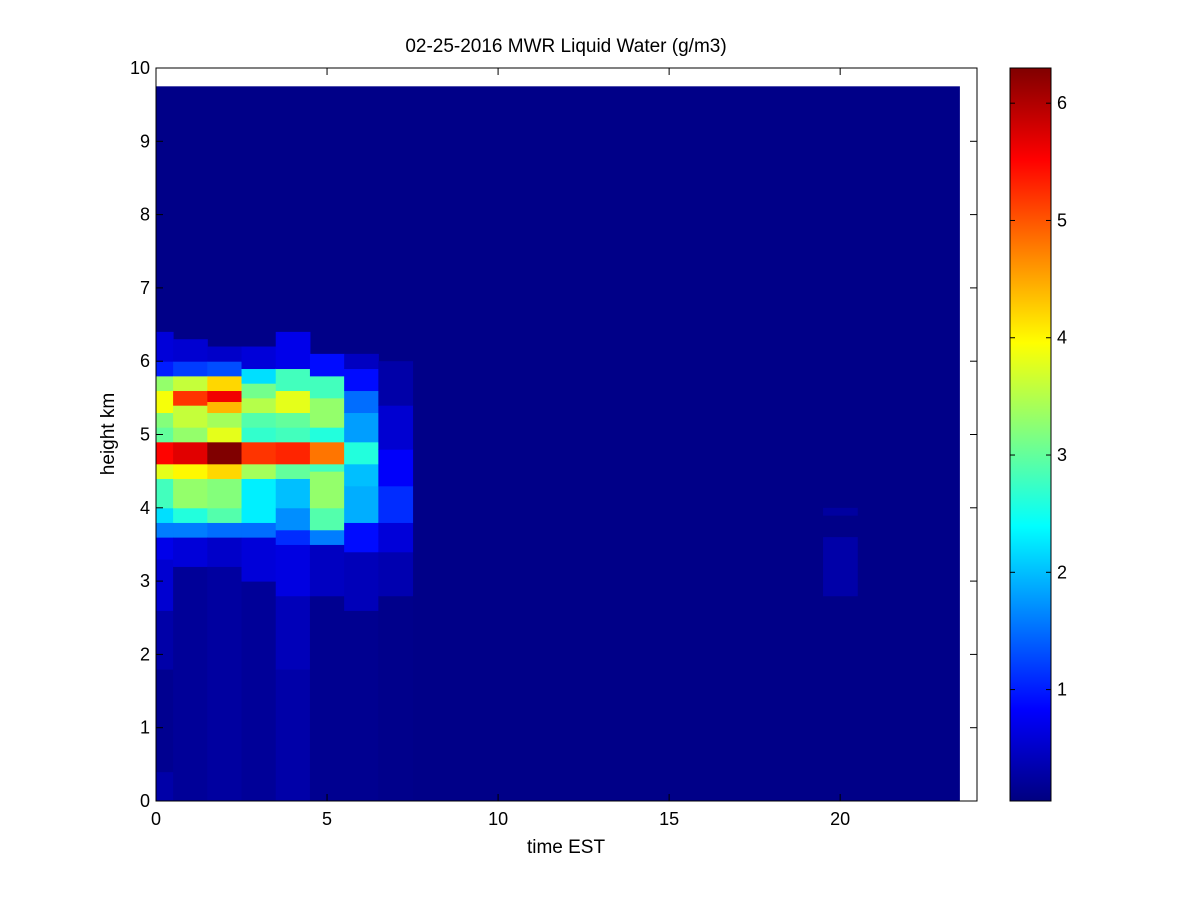 The width and height of the screenshot is (1200, 900). I want to click on x-tick-label: 0, so click(156, 819).